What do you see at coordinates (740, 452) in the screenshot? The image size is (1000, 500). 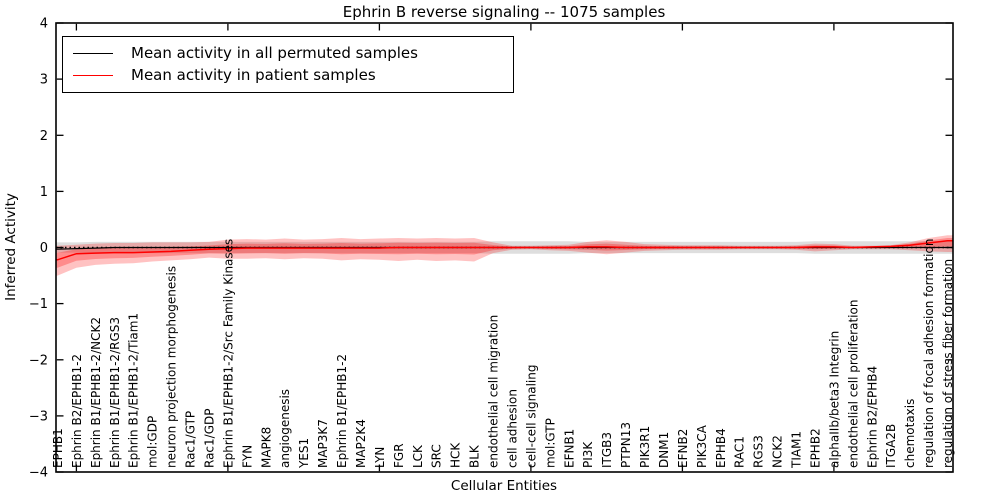 I see `x-category-label: RAC1` at bounding box center [740, 452].